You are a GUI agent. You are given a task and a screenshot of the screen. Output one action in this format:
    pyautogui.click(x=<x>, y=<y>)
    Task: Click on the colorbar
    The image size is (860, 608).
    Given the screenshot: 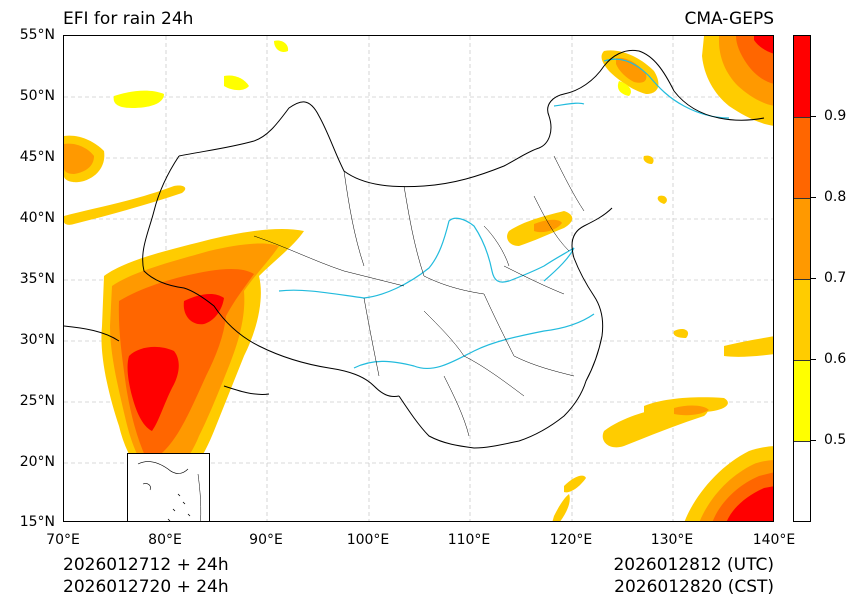 What is the action you would take?
    pyautogui.click(x=802, y=278)
    